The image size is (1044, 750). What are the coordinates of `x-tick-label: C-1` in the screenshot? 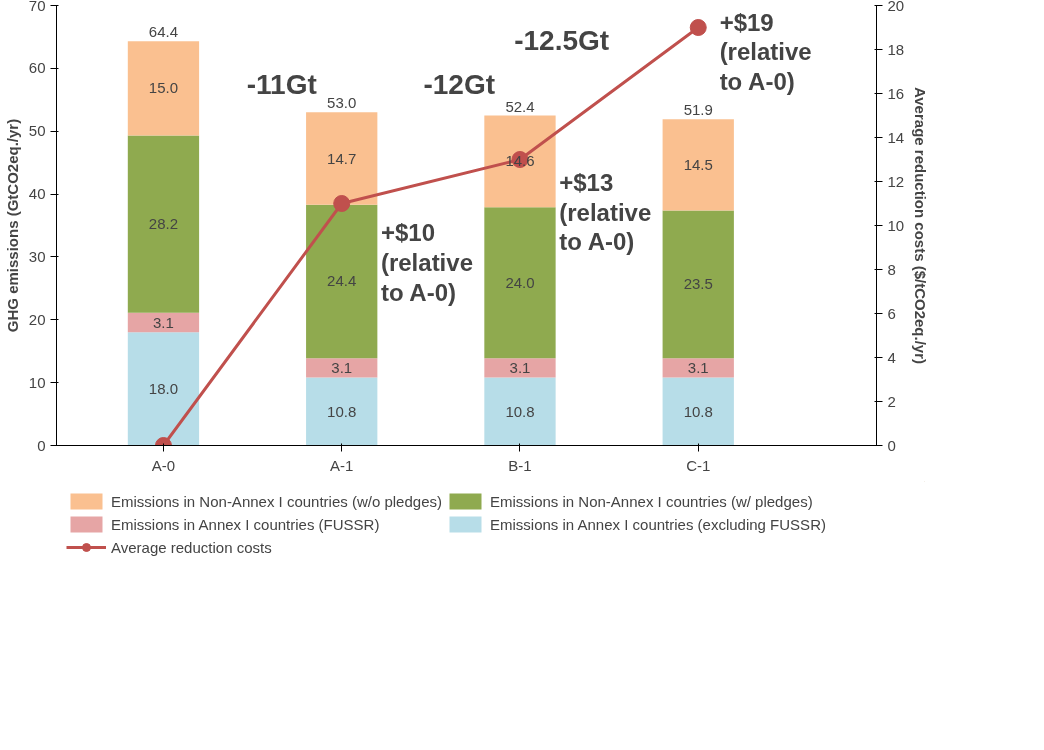 It's located at (698, 465).